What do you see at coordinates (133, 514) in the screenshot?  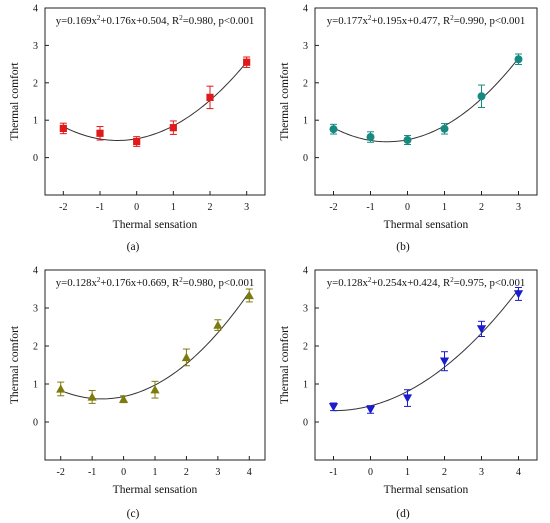 I see `panel-label: (c)` at bounding box center [133, 514].